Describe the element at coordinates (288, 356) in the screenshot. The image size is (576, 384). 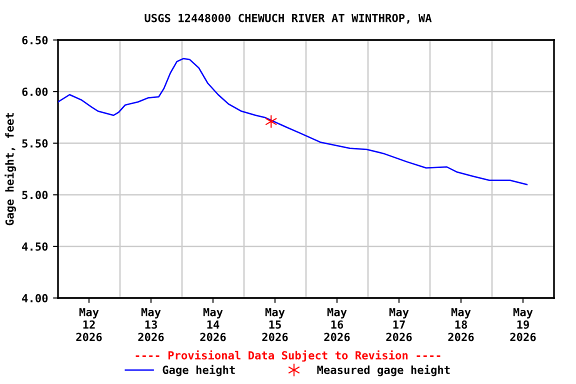
I see `text: ---- Provisional Data Subject to Revision ----` at that location.